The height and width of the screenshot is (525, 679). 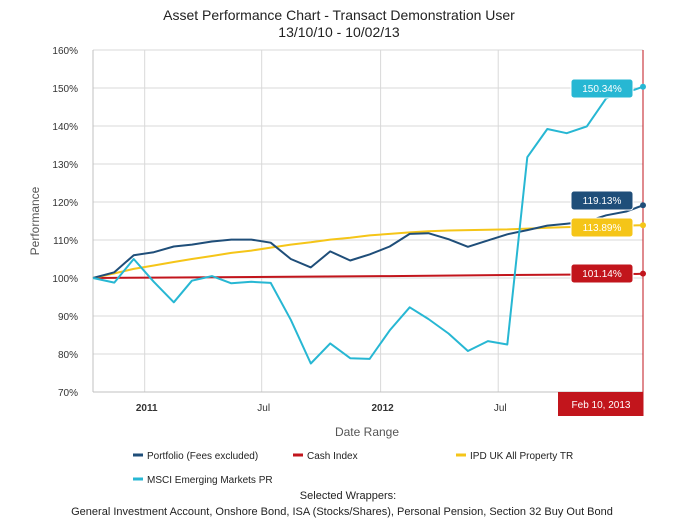 What do you see at coordinates (35, 220) in the screenshot?
I see `y-axis-title: Performance` at bounding box center [35, 220].